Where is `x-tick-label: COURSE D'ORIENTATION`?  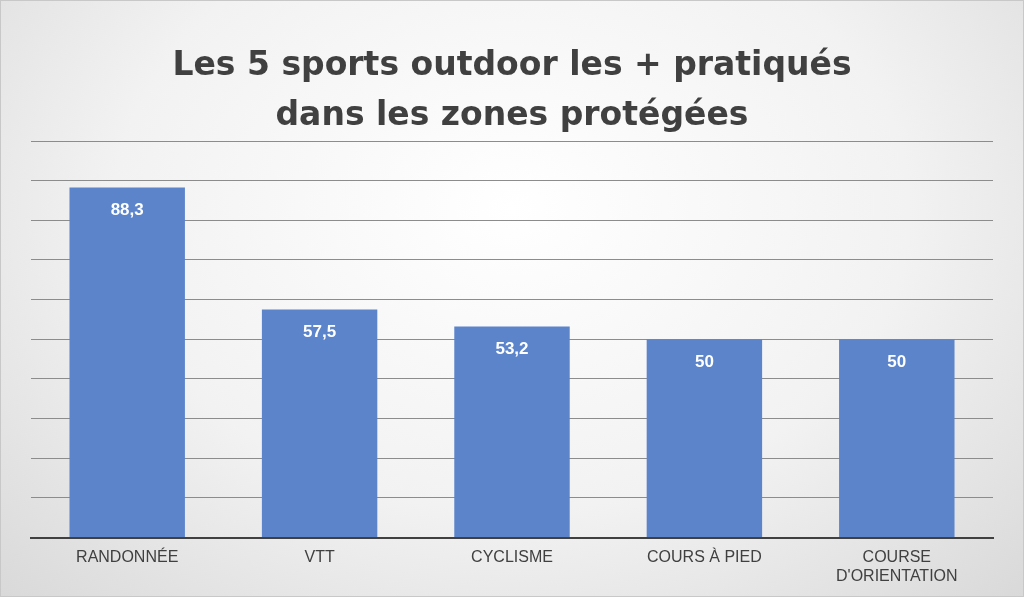
x-tick-label: COURSE D'ORIENTATION is located at coordinates (897, 565).